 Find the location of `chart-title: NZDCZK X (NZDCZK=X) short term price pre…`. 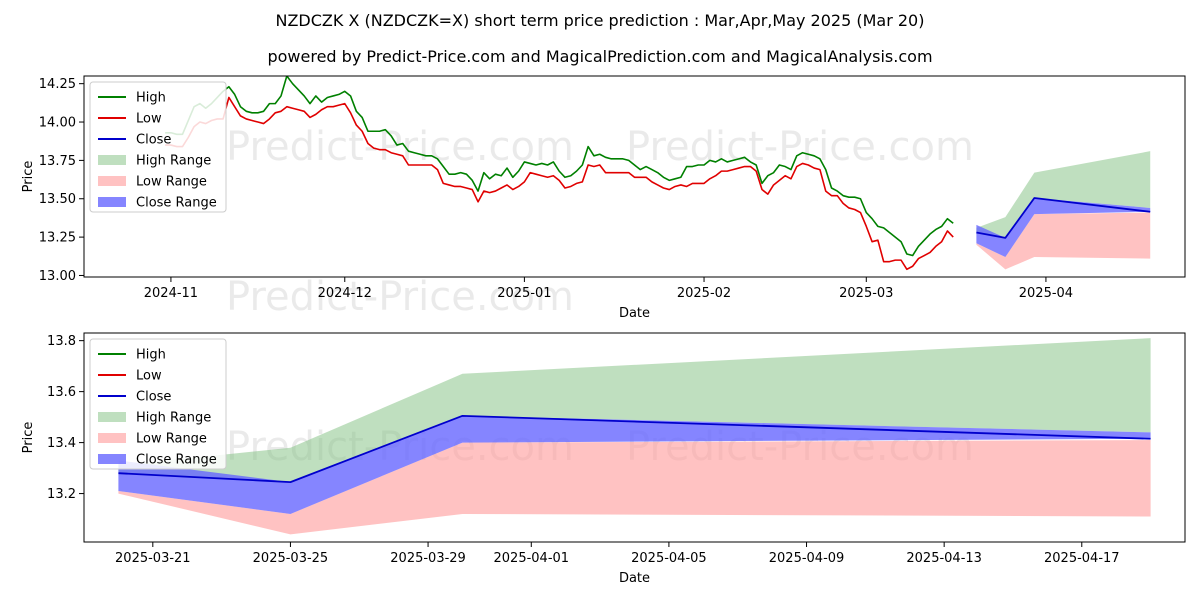

chart-title: NZDCZK X (NZDCZK=X) short term price pre… is located at coordinates (600, 20).